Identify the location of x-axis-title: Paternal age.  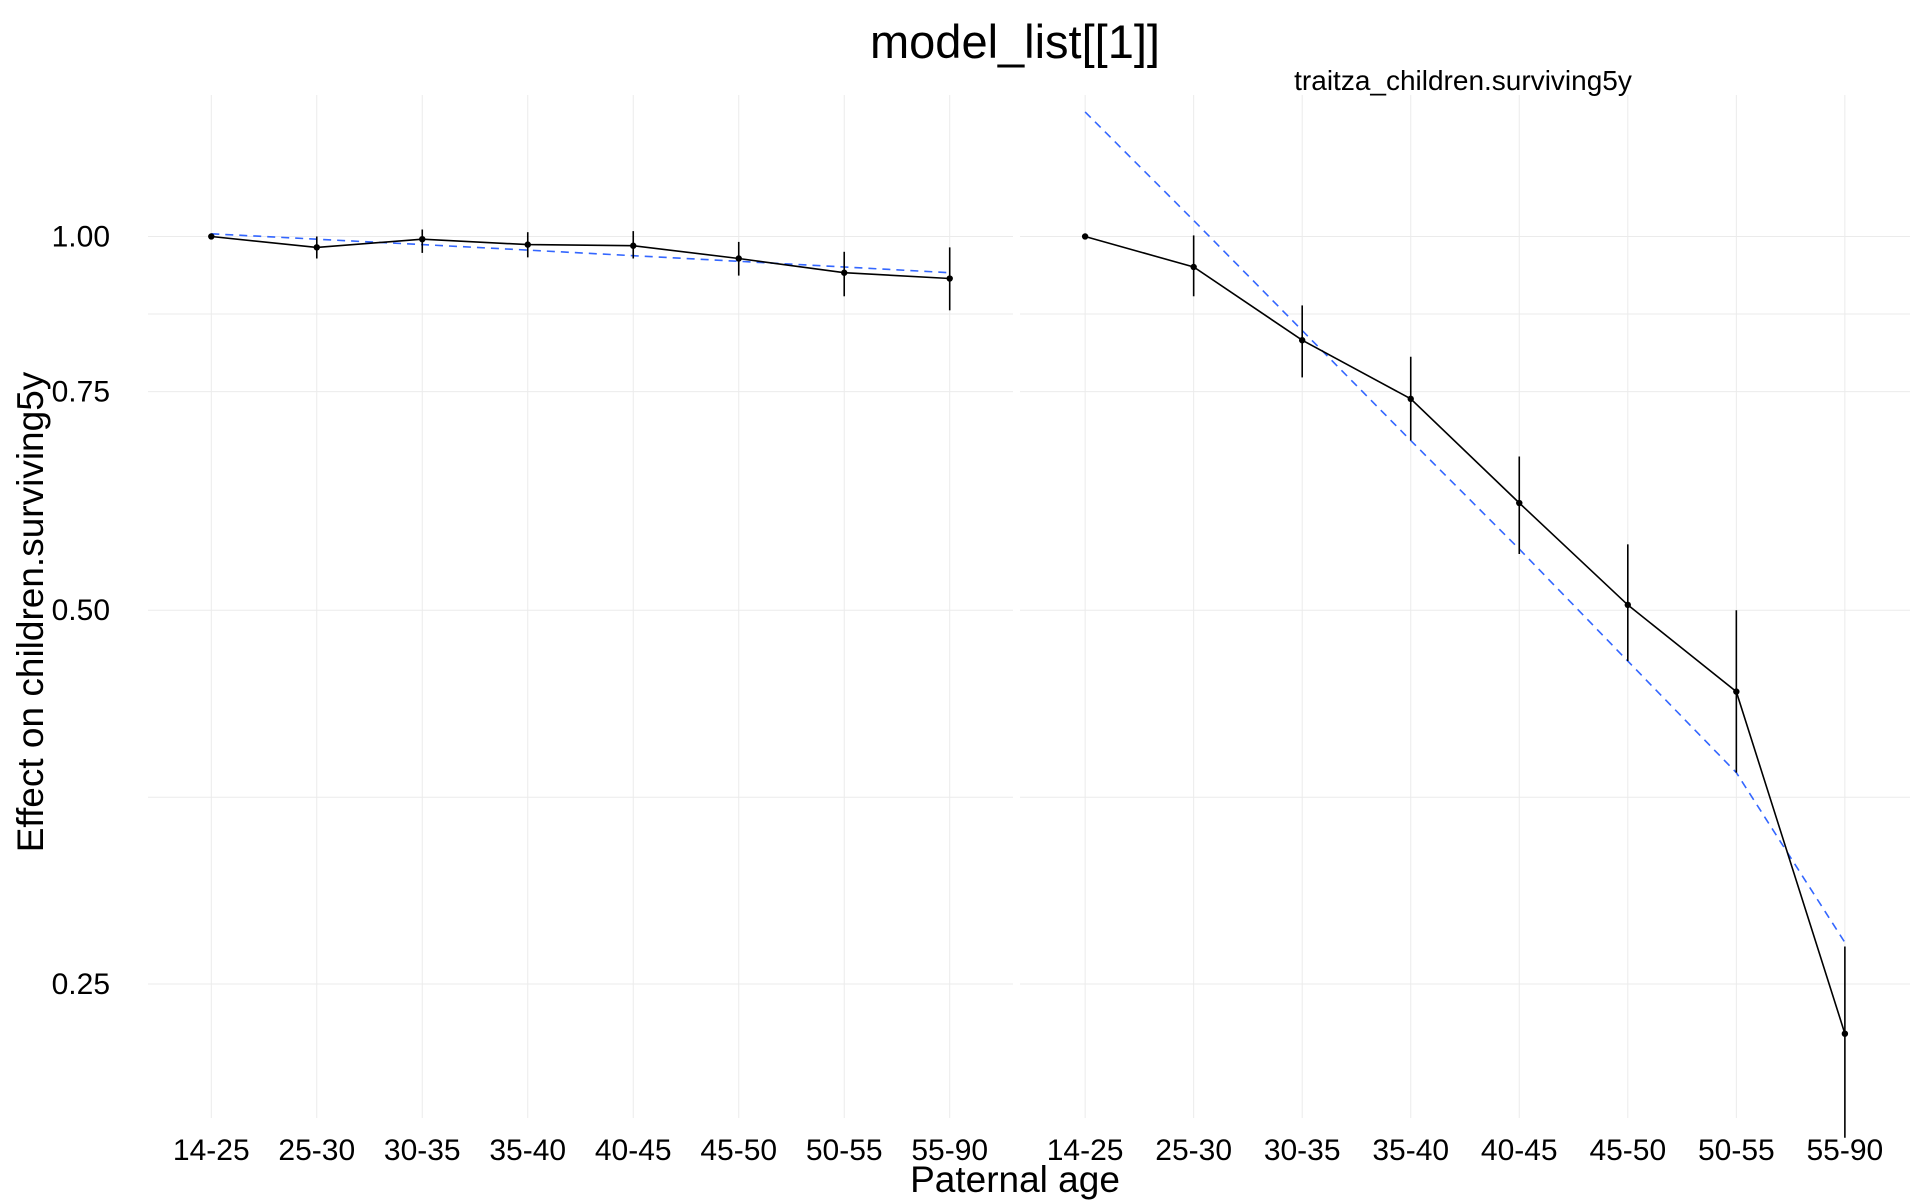
(1015, 1179).